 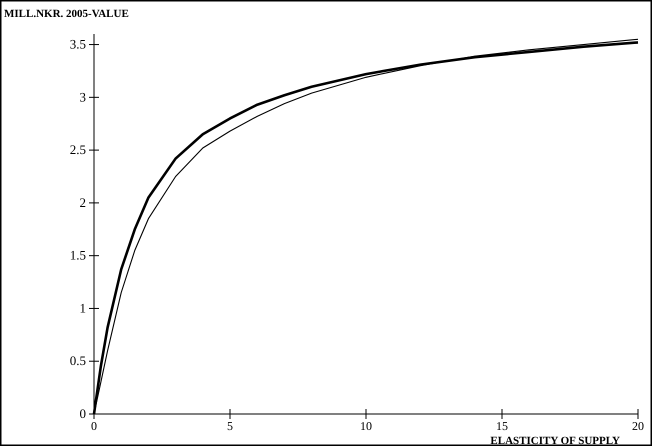 I want to click on y-axis-title: MILL.NKR. 2005-VALUE, so click(x=66, y=14).